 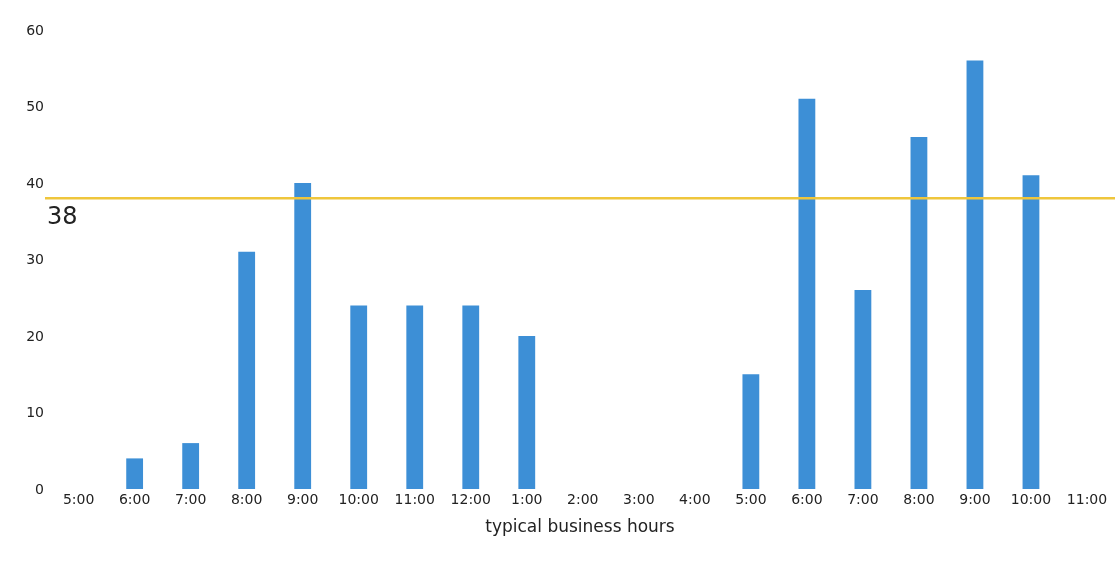 I want to click on y-tick-label: 60, so click(x=35, y=29).